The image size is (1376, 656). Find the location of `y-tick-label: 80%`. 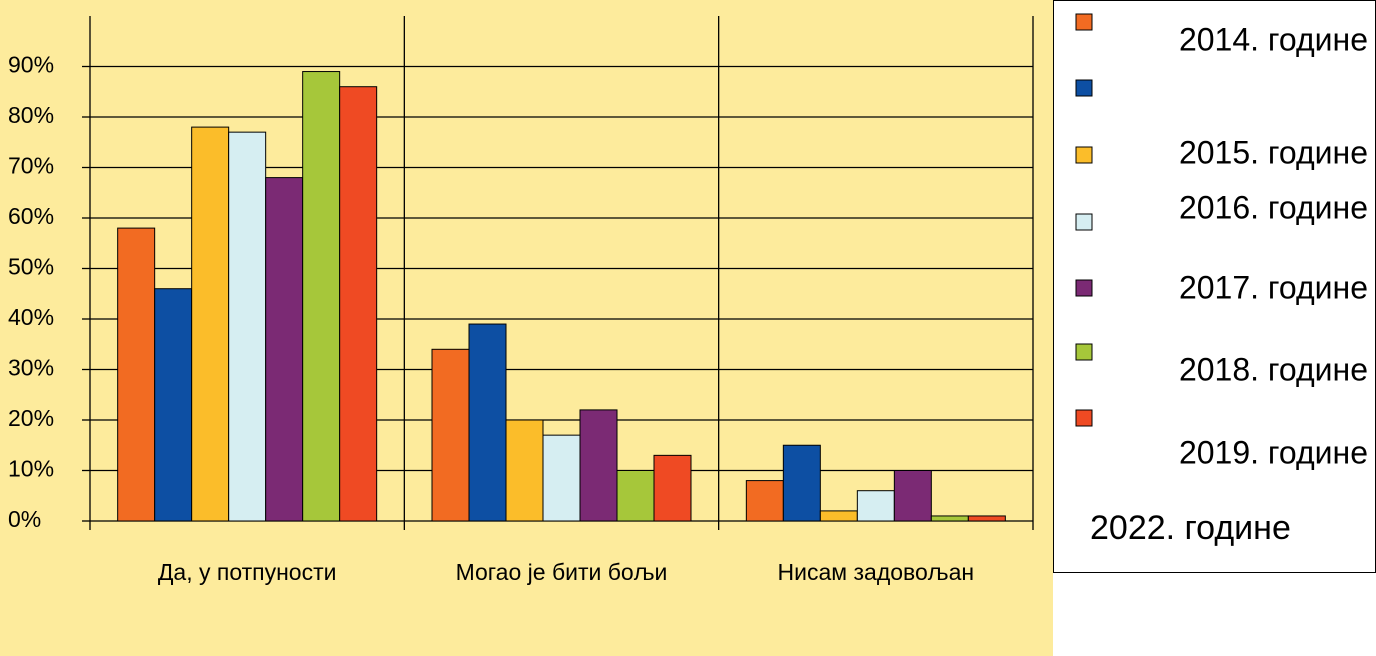

y-tick-label: 80% is located at coordinates (31, 115).